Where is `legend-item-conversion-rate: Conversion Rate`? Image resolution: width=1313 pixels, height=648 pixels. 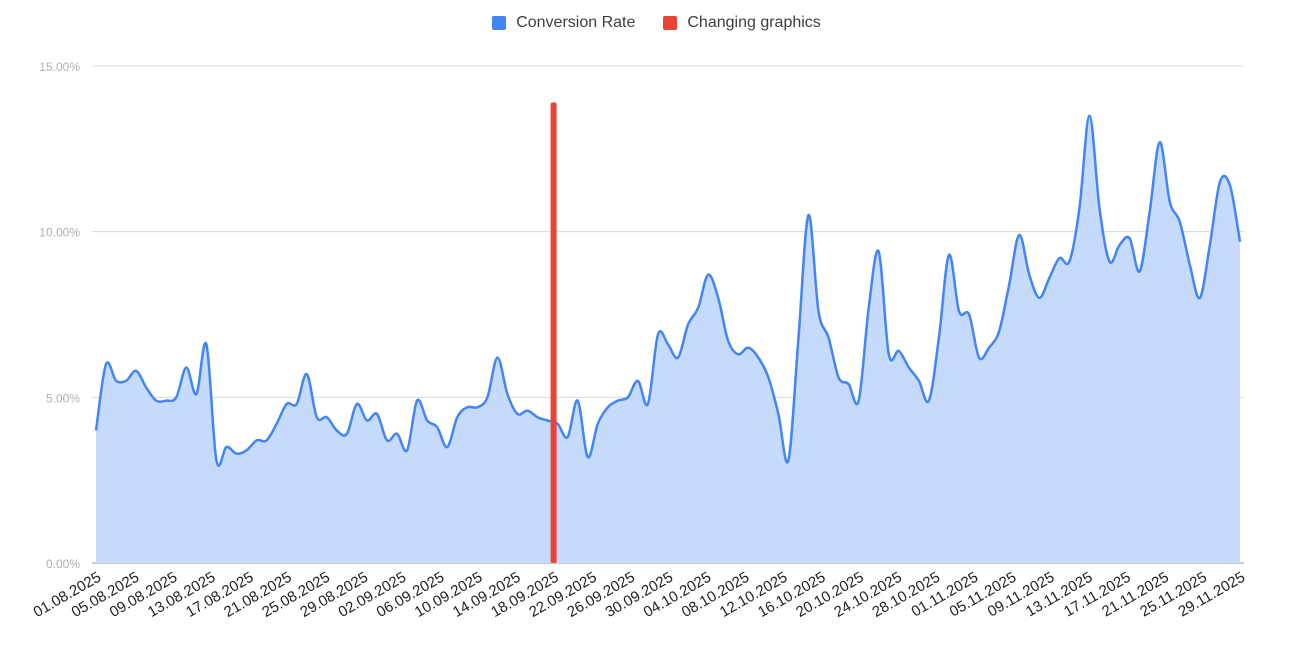
legend-item-conversion-rate: Conversion Rate is located at coordinates (563, 23).